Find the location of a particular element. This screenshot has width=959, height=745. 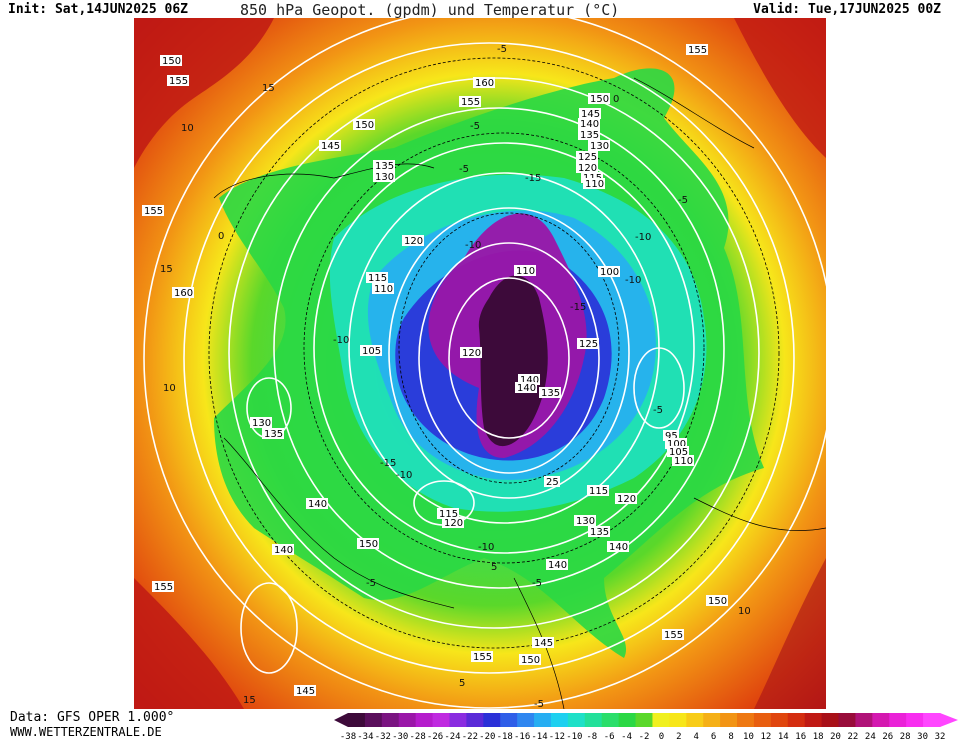

legend-tick-label: -14 is located at coordinates (539, 736).